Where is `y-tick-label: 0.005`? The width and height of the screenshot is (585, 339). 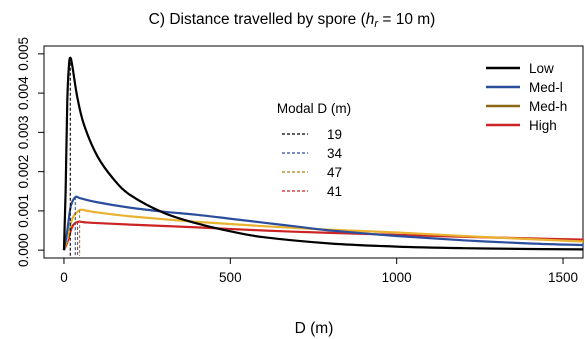 y-tick-label: 0.005 is located at coordinates (23, 54).